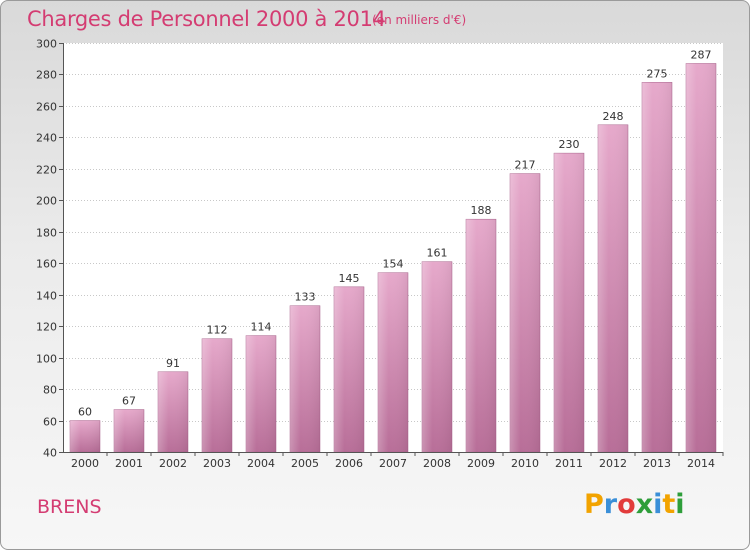 The width and height of the screenshot is (750, 550). Describe the element at coordinates (46, 75) in the screenshot. I see `y-tick-label: 280` at that location.